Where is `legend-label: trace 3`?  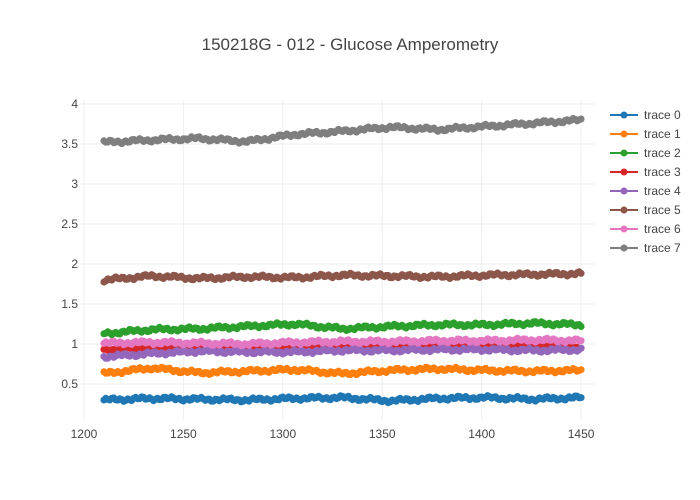 legend-label: trace 3 is located at coordinates (662, 172).